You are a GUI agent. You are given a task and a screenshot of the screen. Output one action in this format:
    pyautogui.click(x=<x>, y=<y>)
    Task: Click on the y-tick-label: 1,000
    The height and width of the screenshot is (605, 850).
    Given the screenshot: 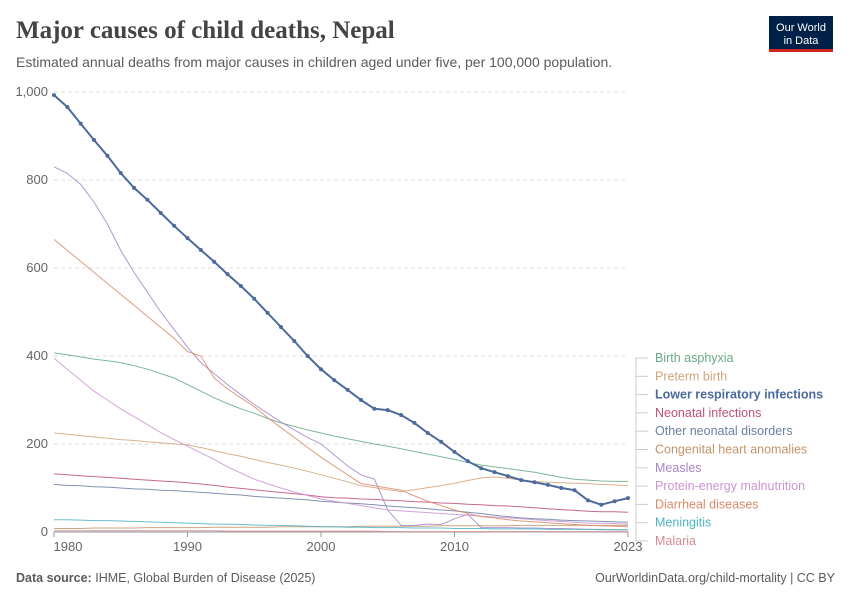 What is the action you would take?
    pyautogui.click(x=31, y=91)
    